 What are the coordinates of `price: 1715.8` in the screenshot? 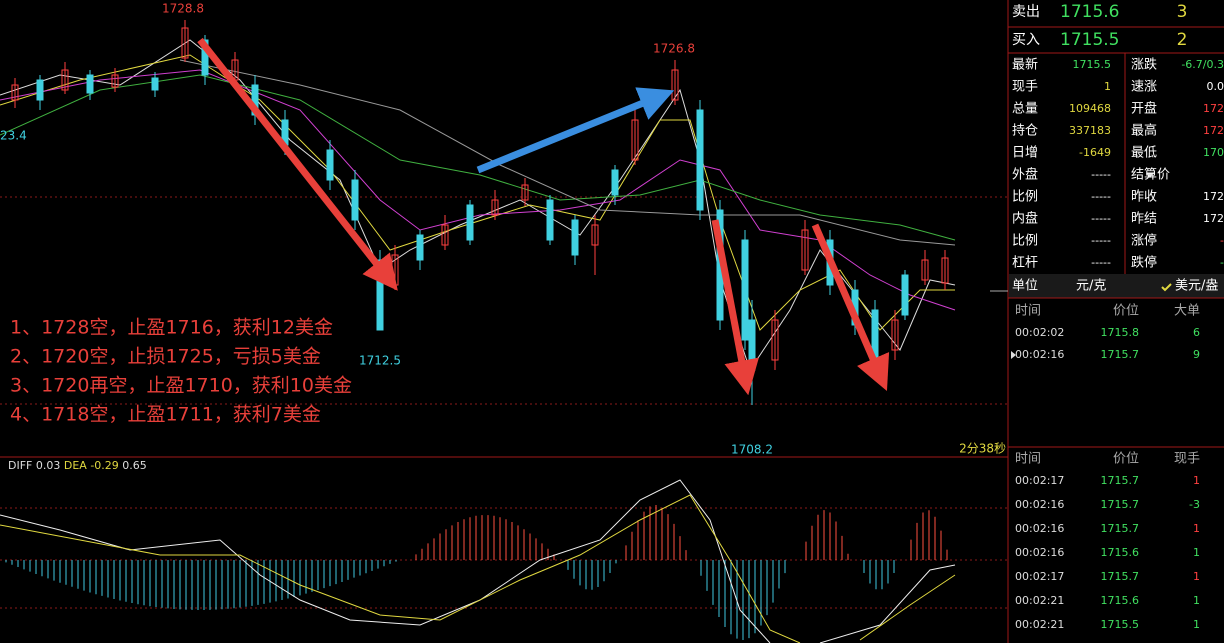 It's located at (1120, 332).